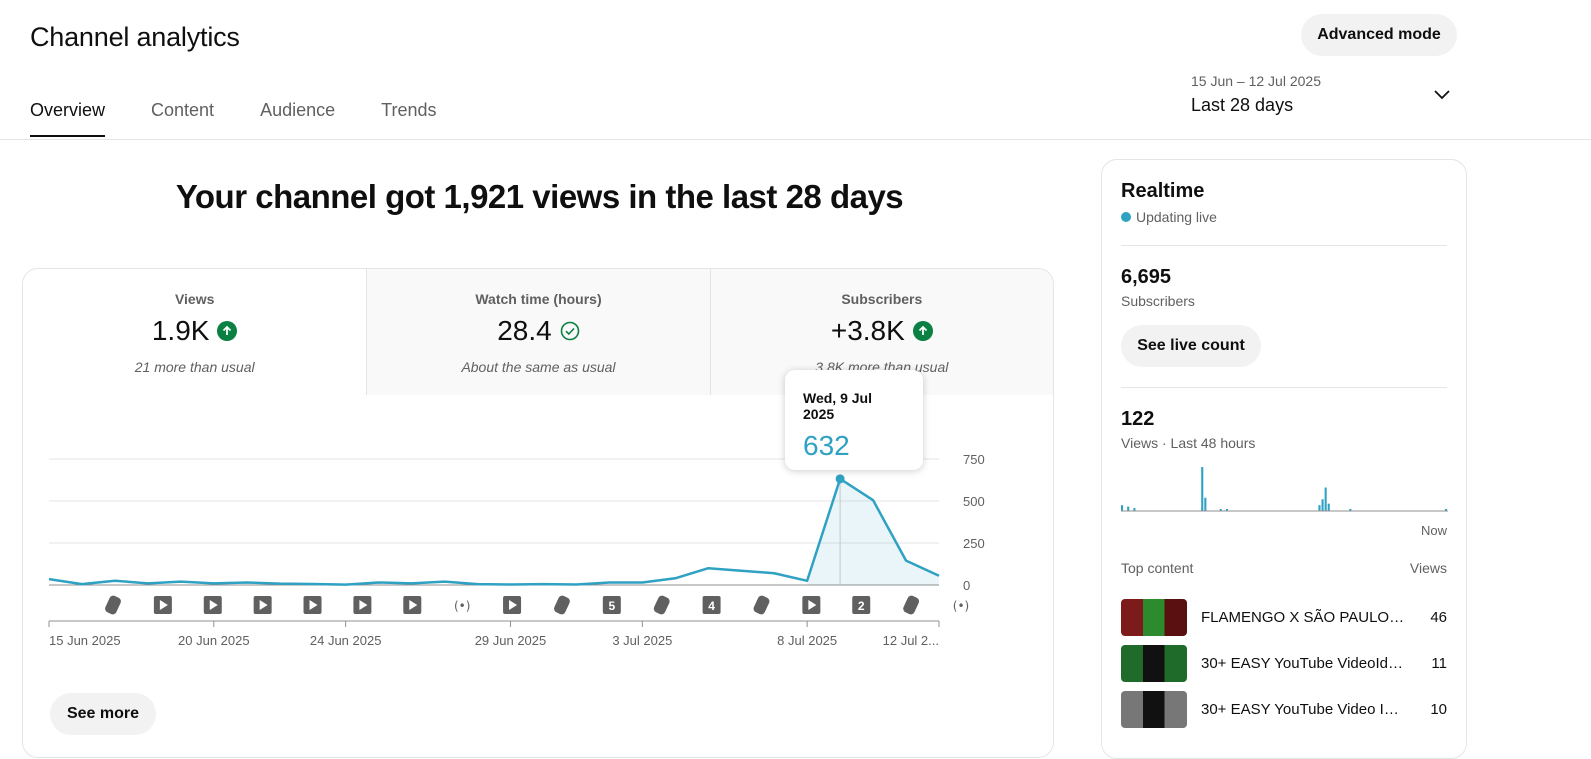 The height and width of the screenshot is (759, 1591). Describe the element at coordinates (1126, 217) in the screenshot. I see `live-dot-icon` at that location.